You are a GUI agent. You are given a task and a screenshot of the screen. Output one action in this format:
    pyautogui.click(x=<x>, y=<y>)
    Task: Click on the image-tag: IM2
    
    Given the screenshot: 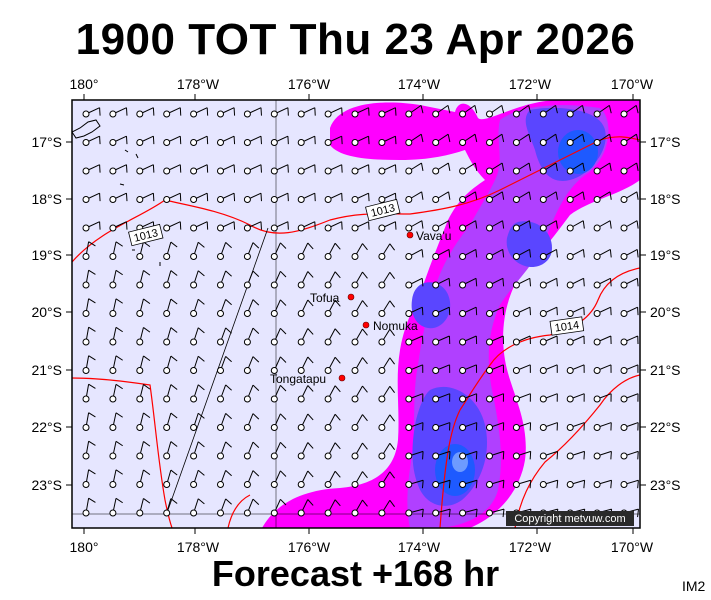 What is the action you would take?
    pyautogui.click(x=694, y=586)
    